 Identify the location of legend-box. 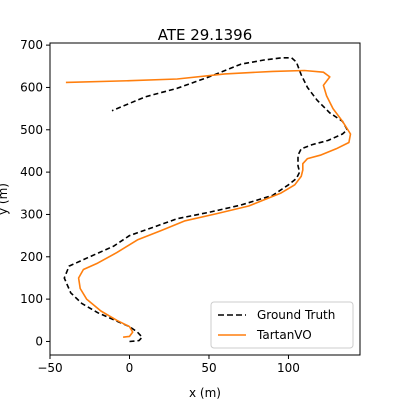
(282, 325).